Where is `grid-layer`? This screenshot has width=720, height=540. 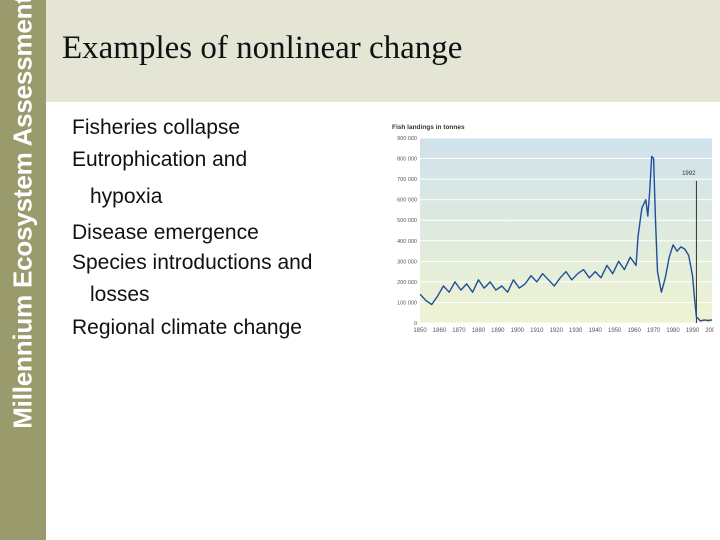 grid-layer is located at coordinates (566, 230).